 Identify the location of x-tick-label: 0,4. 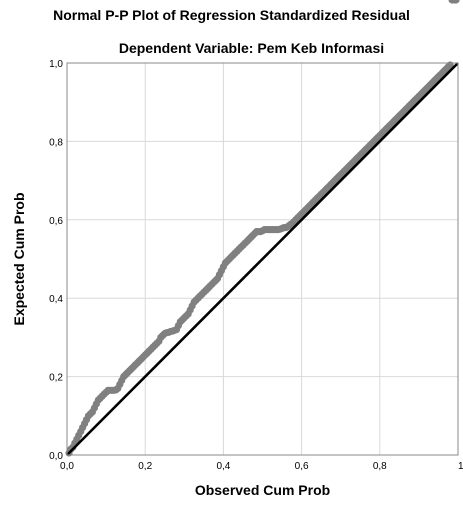
(223, 466).